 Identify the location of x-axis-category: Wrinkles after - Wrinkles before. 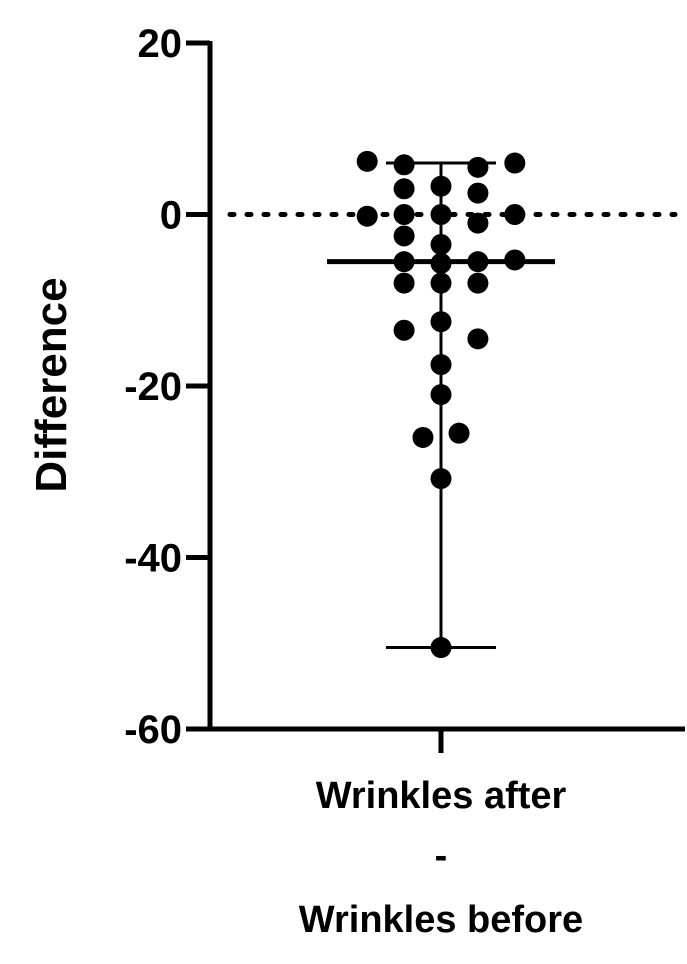
(441, 858).